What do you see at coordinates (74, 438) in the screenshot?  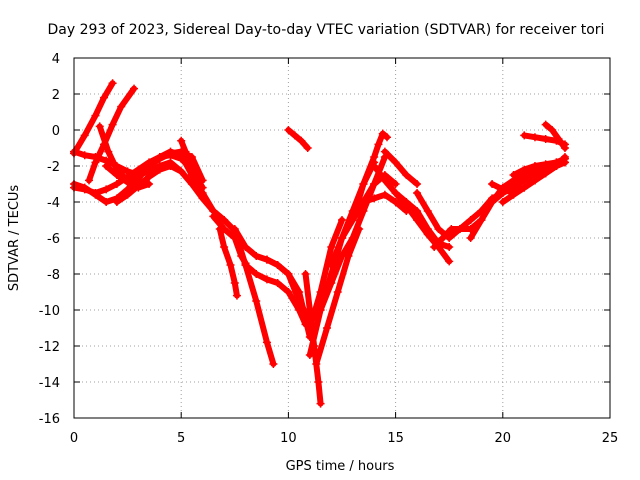 I see `x-tick-label: 0` at bounding box center [74, 438].